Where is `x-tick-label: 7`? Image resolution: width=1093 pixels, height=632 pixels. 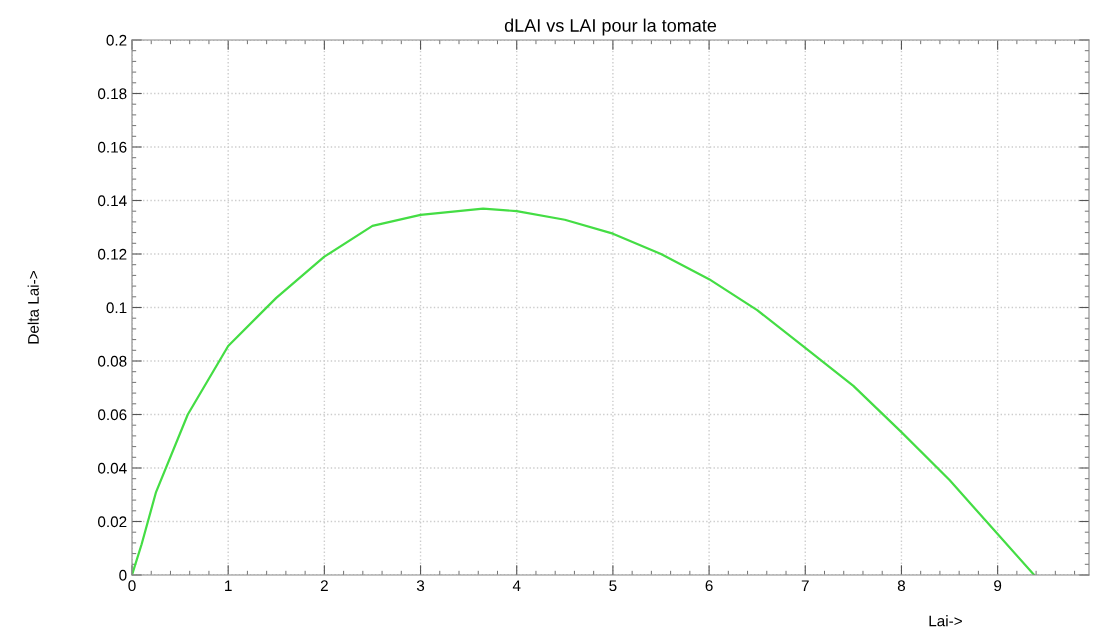 x-tick-label: 7 is located at coordinates (805, 585).